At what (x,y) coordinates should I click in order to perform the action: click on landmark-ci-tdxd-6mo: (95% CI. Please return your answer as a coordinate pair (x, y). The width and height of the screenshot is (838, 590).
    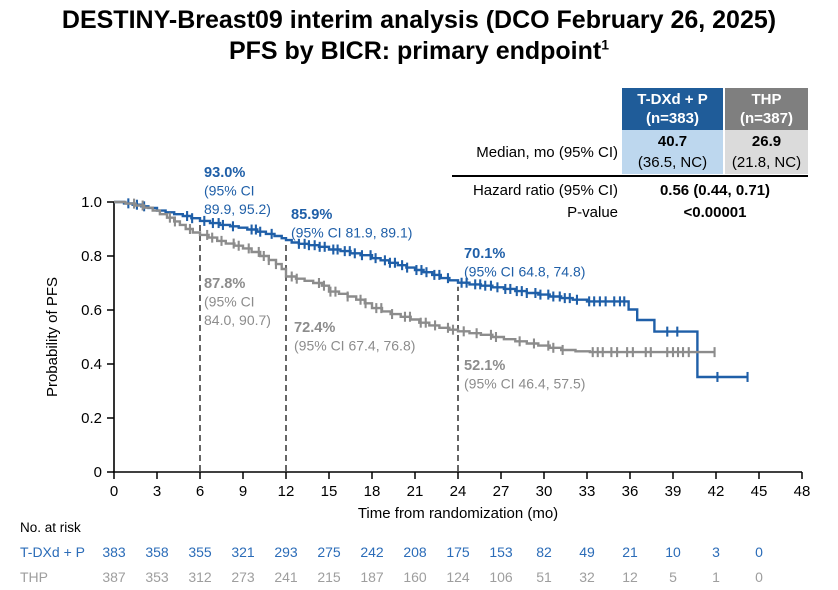
    Looking at the image, I should click on (229, 191).